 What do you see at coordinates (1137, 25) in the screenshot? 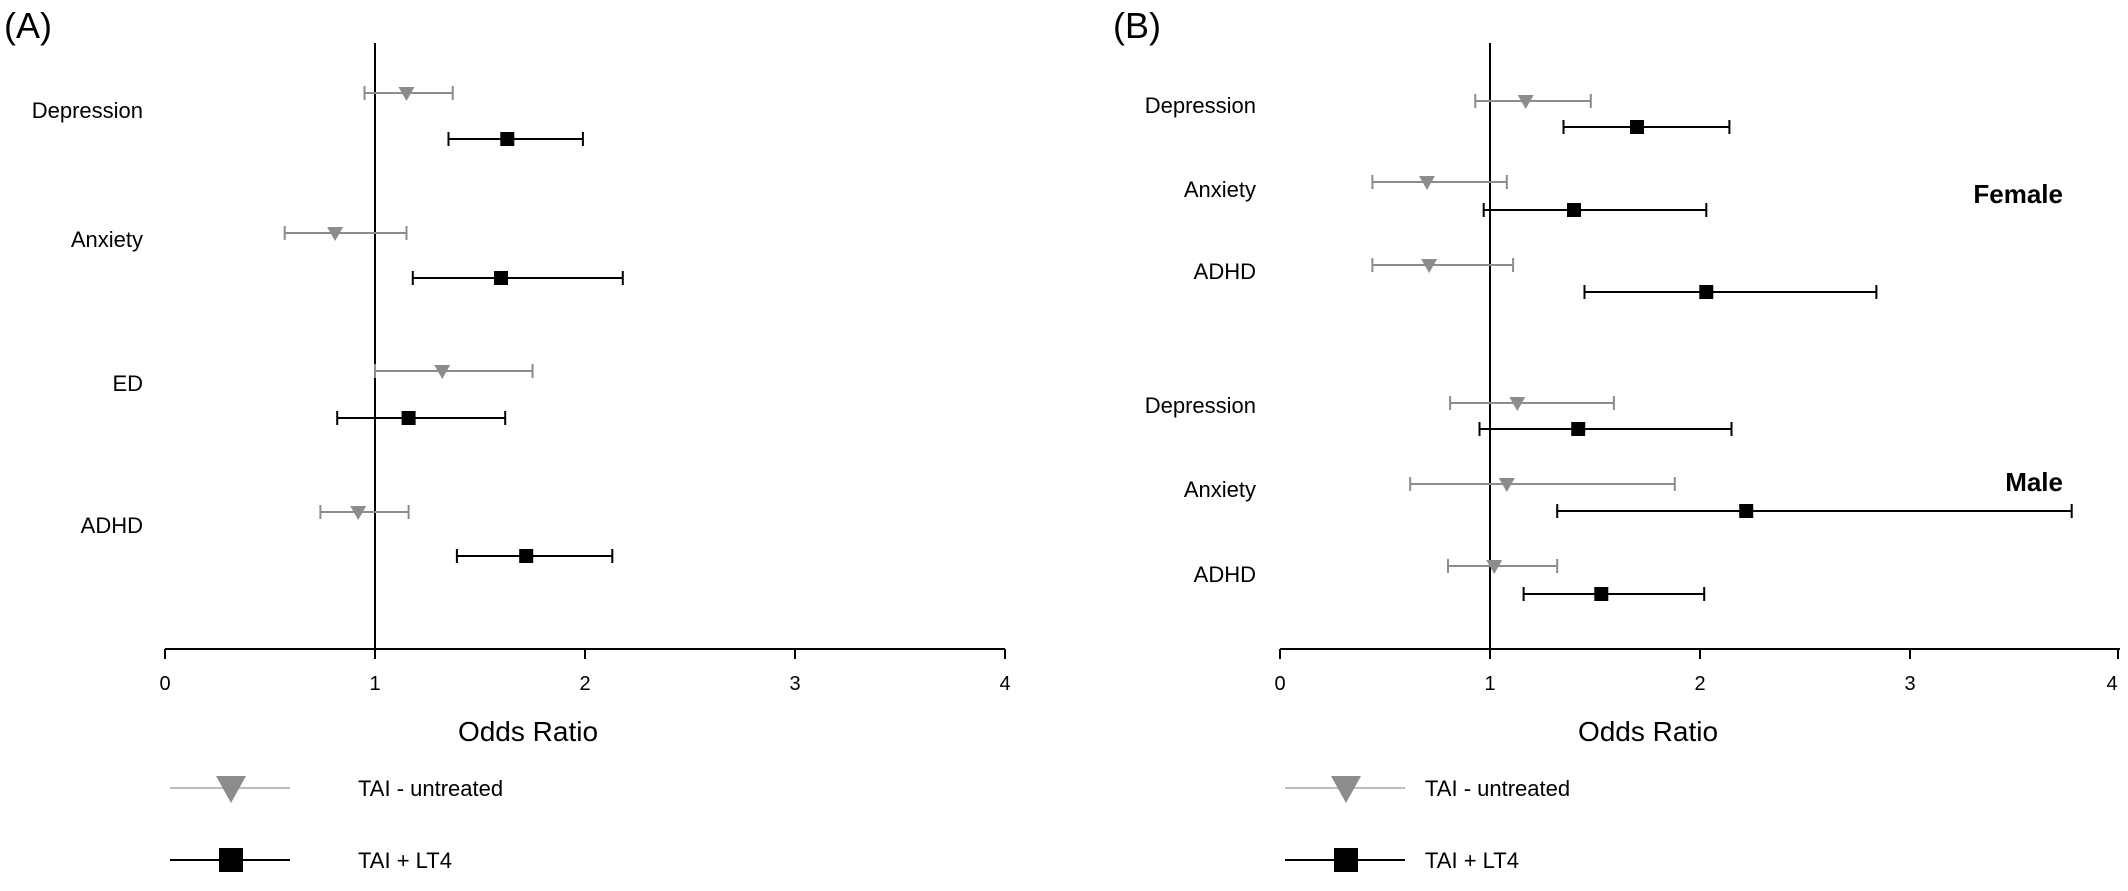
I see `panel-label: (B)` at bounding box center [1137, 25].